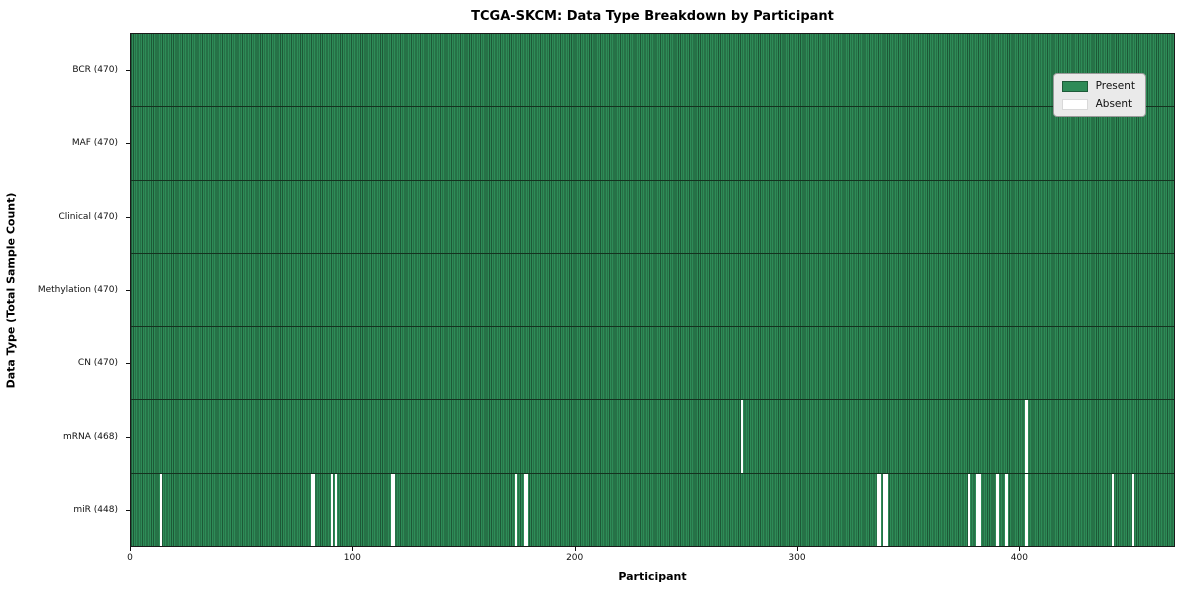 The width and height of the screenshot is (1200, 600). I want to click on legend: Present Absent, so click(1099, 95).